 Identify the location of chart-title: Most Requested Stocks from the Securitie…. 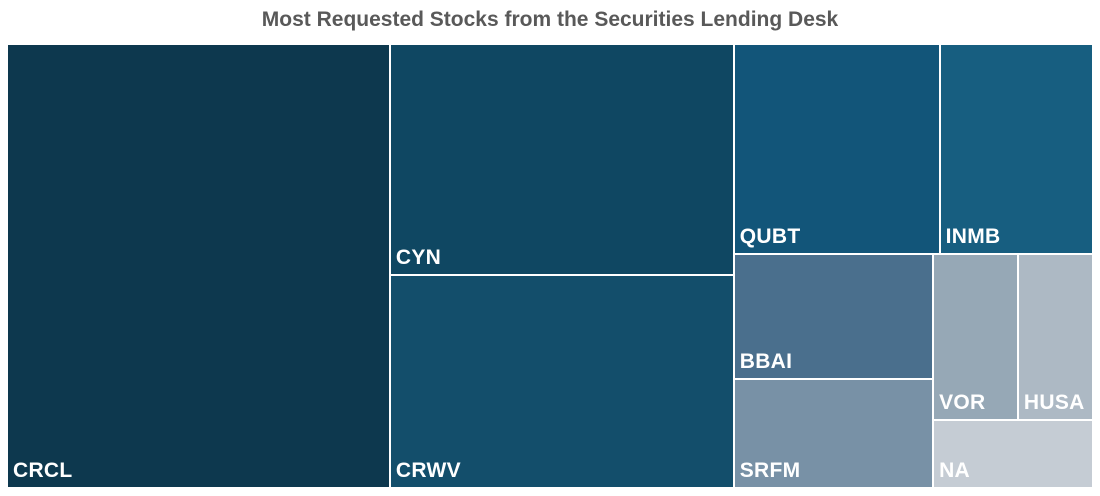
(550, 19).